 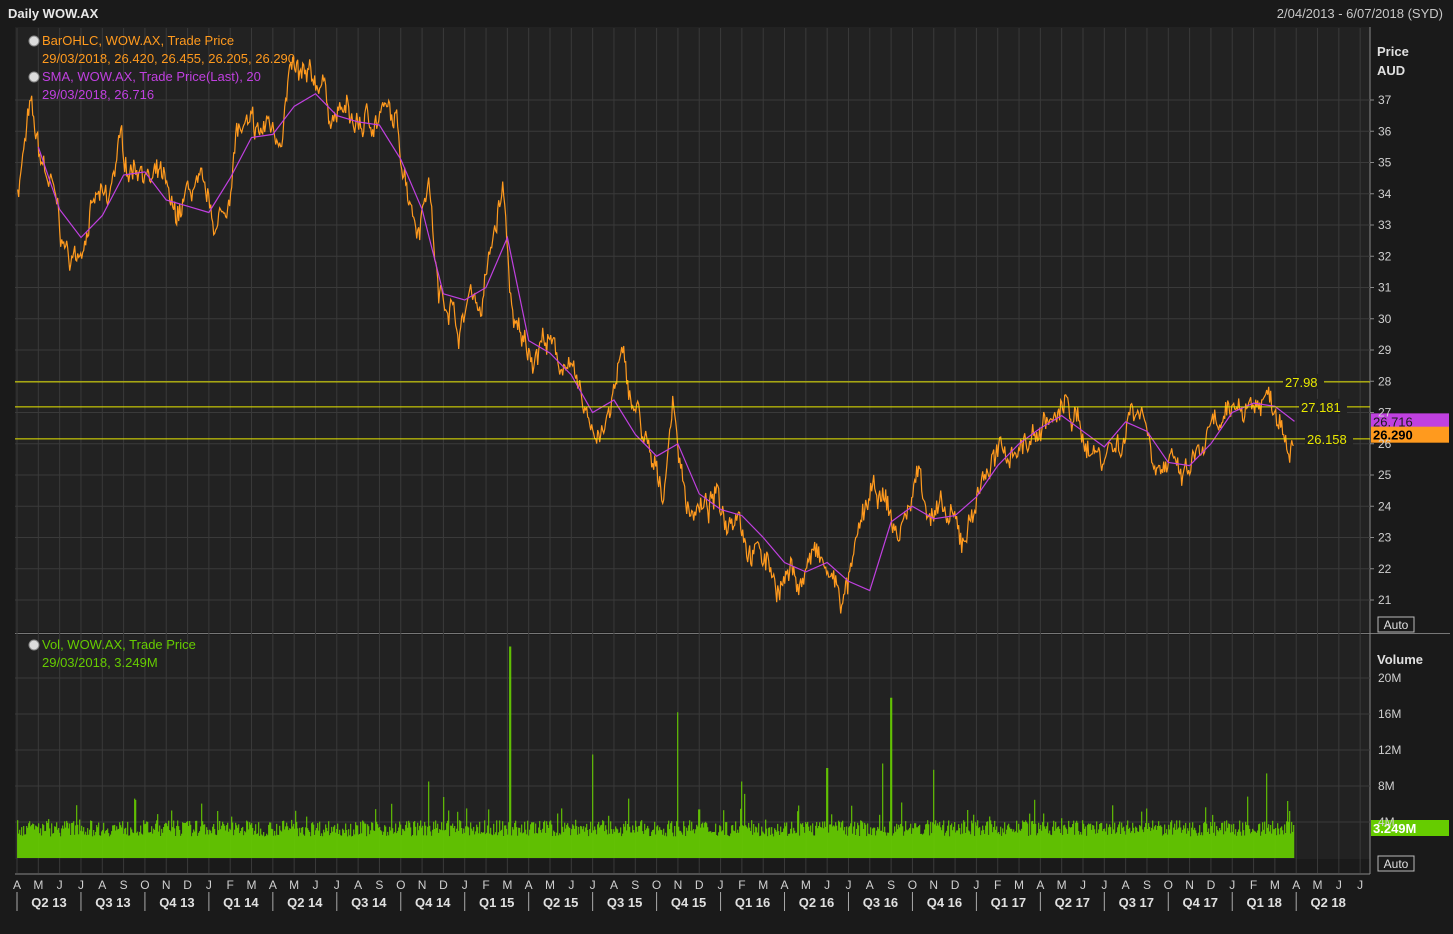 What do you see at coordinates (1301, 382) in the screenshot?
I see `reference-label: 27.98` at bounding box center [1301, 382].